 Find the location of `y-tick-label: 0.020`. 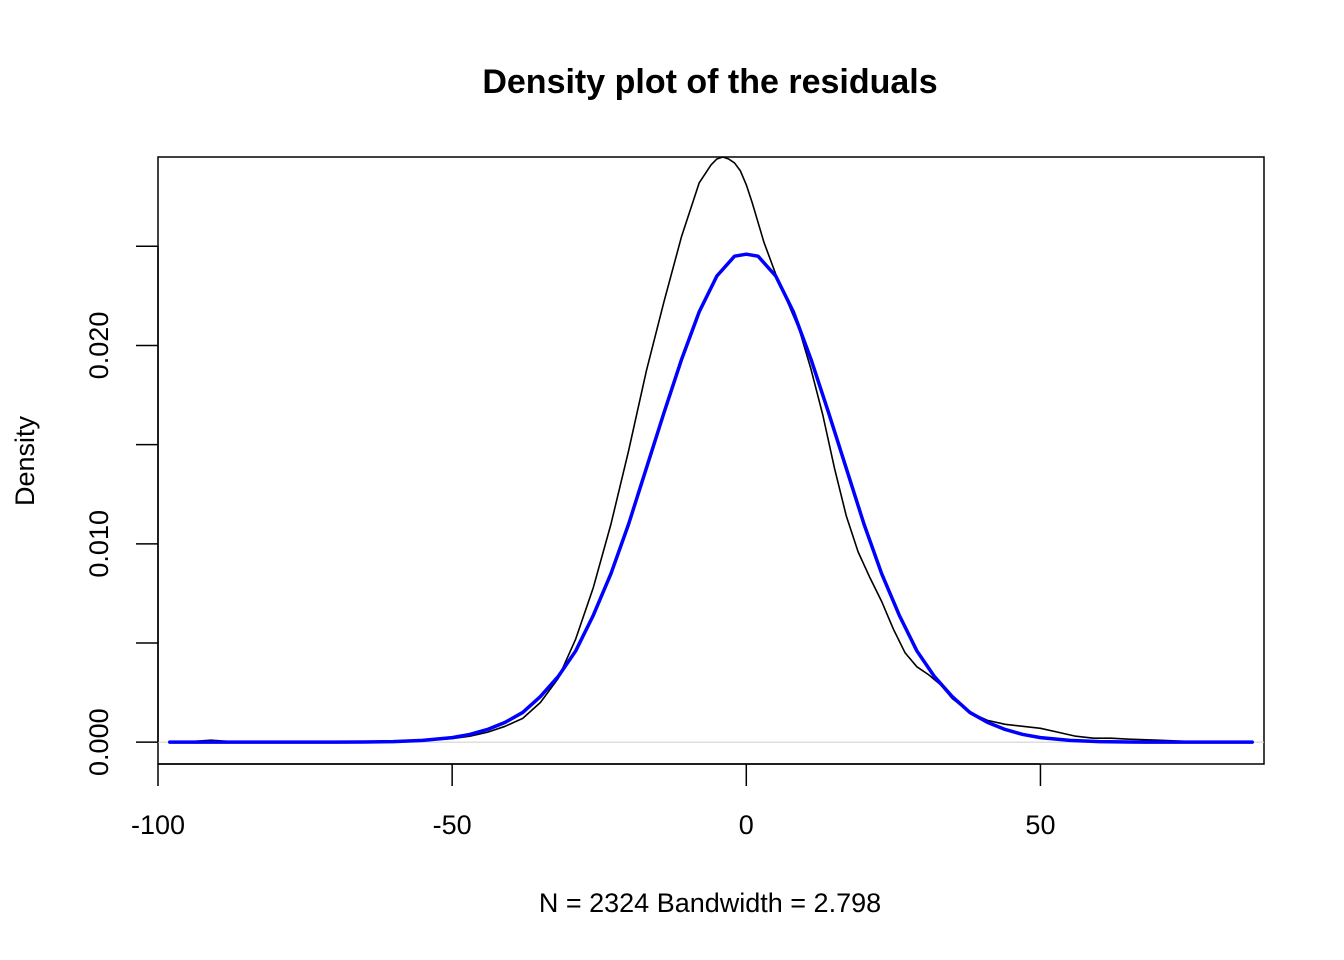

y-tick-label: 0.020 is located at coordinates (99, 346).